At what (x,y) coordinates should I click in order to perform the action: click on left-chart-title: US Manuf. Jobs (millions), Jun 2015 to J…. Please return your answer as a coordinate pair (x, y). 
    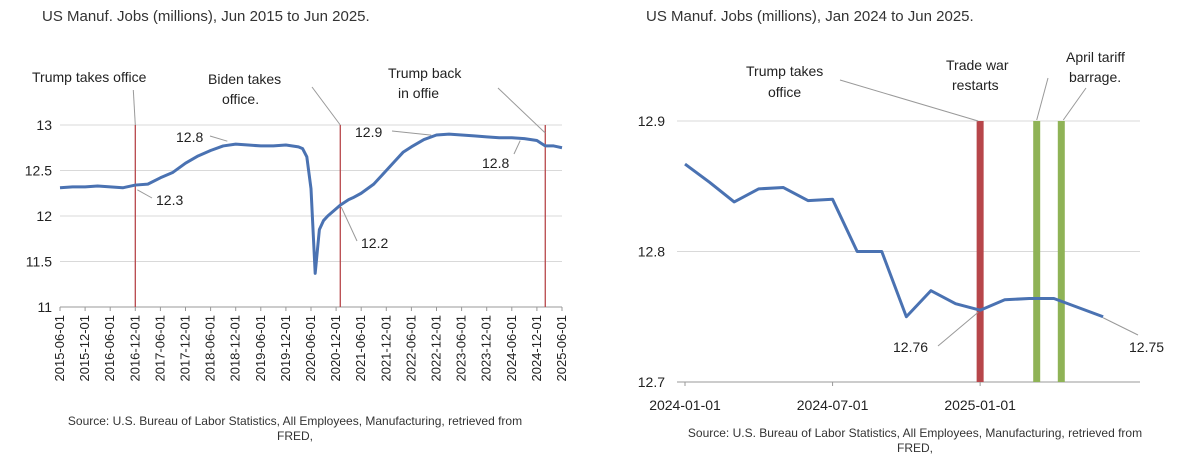
    Looking at the image, I should click on (206, 16).